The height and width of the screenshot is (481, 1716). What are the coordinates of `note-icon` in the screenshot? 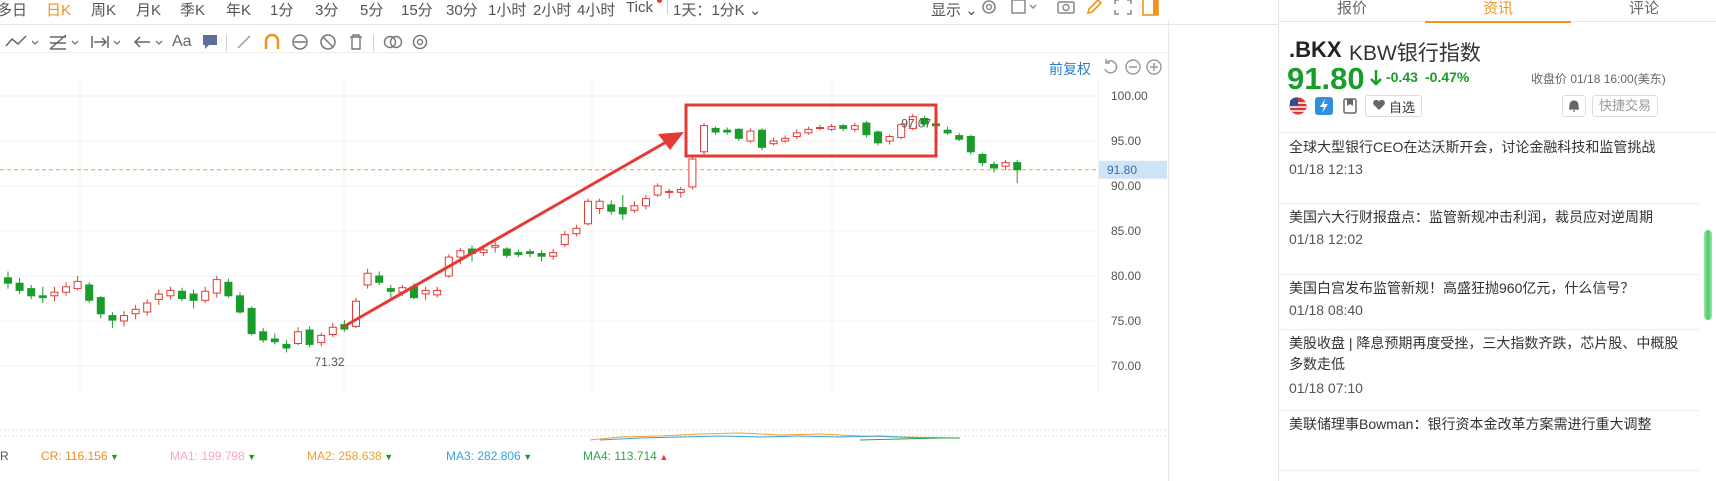 It's located at (1350, 108).